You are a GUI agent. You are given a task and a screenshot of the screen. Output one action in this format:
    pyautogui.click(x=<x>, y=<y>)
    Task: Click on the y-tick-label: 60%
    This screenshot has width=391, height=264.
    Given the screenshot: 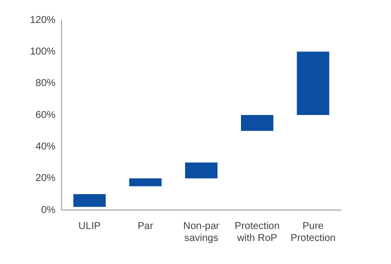 What is the action you would take?
    pyautogui.click(x=46, y=115)
    